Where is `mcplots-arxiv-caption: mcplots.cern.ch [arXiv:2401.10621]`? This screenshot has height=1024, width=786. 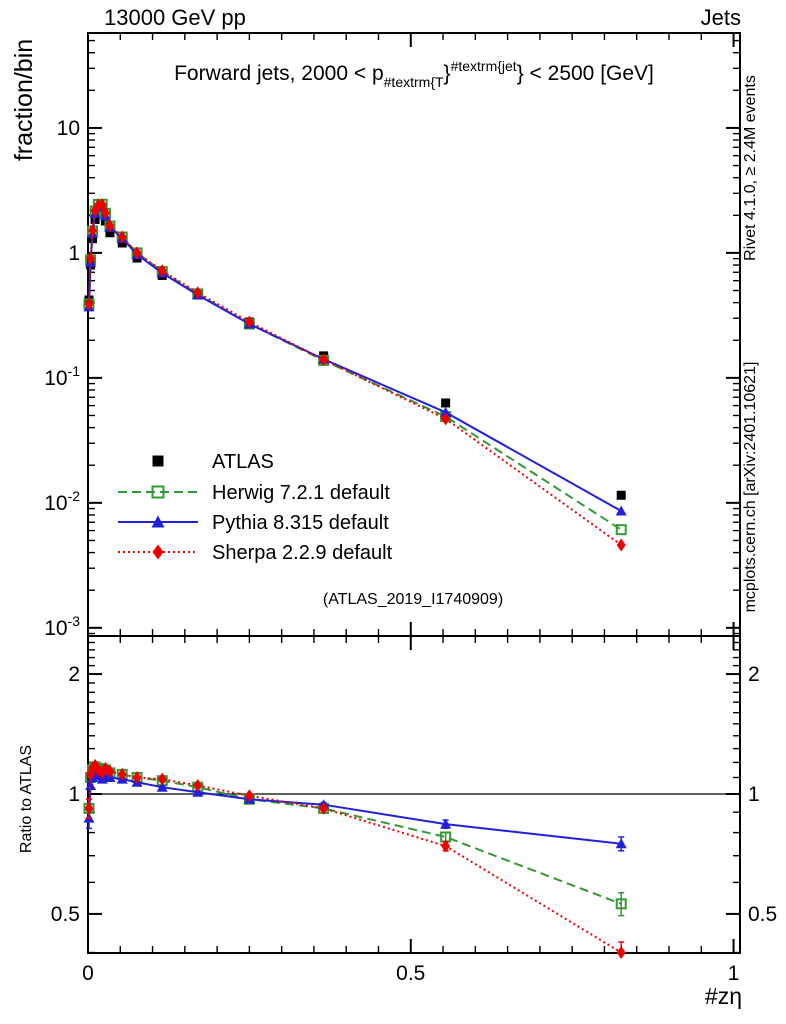 mcplots-arxiv-caption: mcplots.cern.ch [arXiv:2401.10621] is located at coordinates (750, 487).